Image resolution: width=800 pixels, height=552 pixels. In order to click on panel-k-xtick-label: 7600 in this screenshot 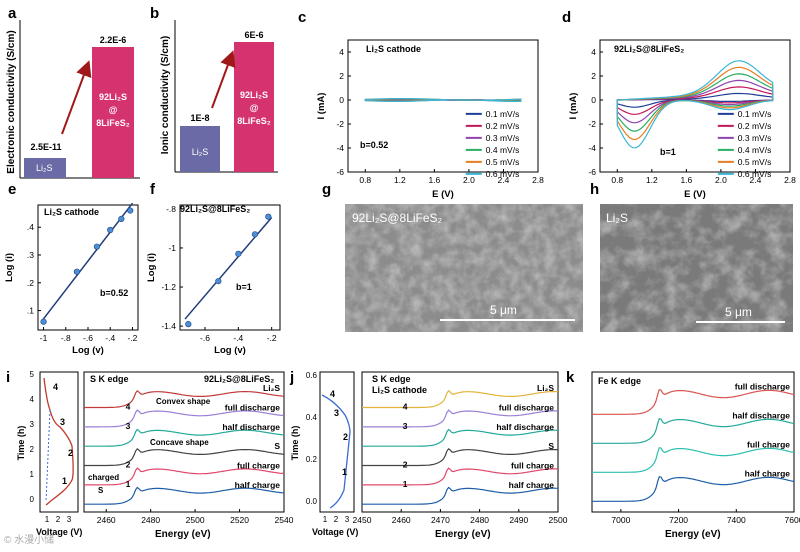, I will do `click(792, 520)`.